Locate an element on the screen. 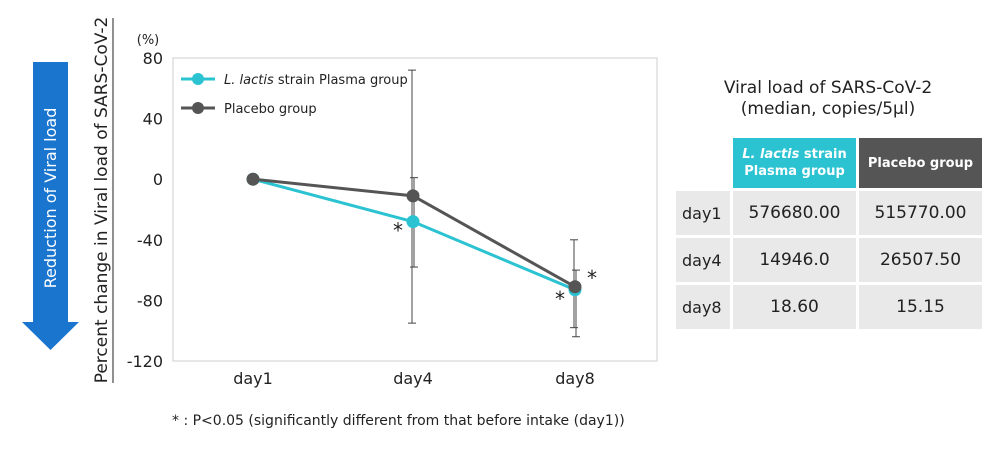 This screenshot has height=452, width=1000. table-row-day: day8 is located at coordinates (703, 307).